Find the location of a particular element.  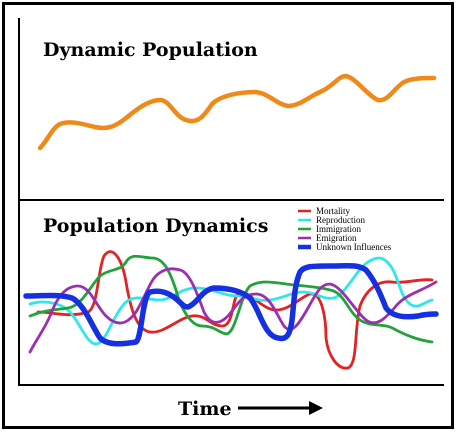

top-panel-title: Dynamic Population is located at coordinates (150, 50).